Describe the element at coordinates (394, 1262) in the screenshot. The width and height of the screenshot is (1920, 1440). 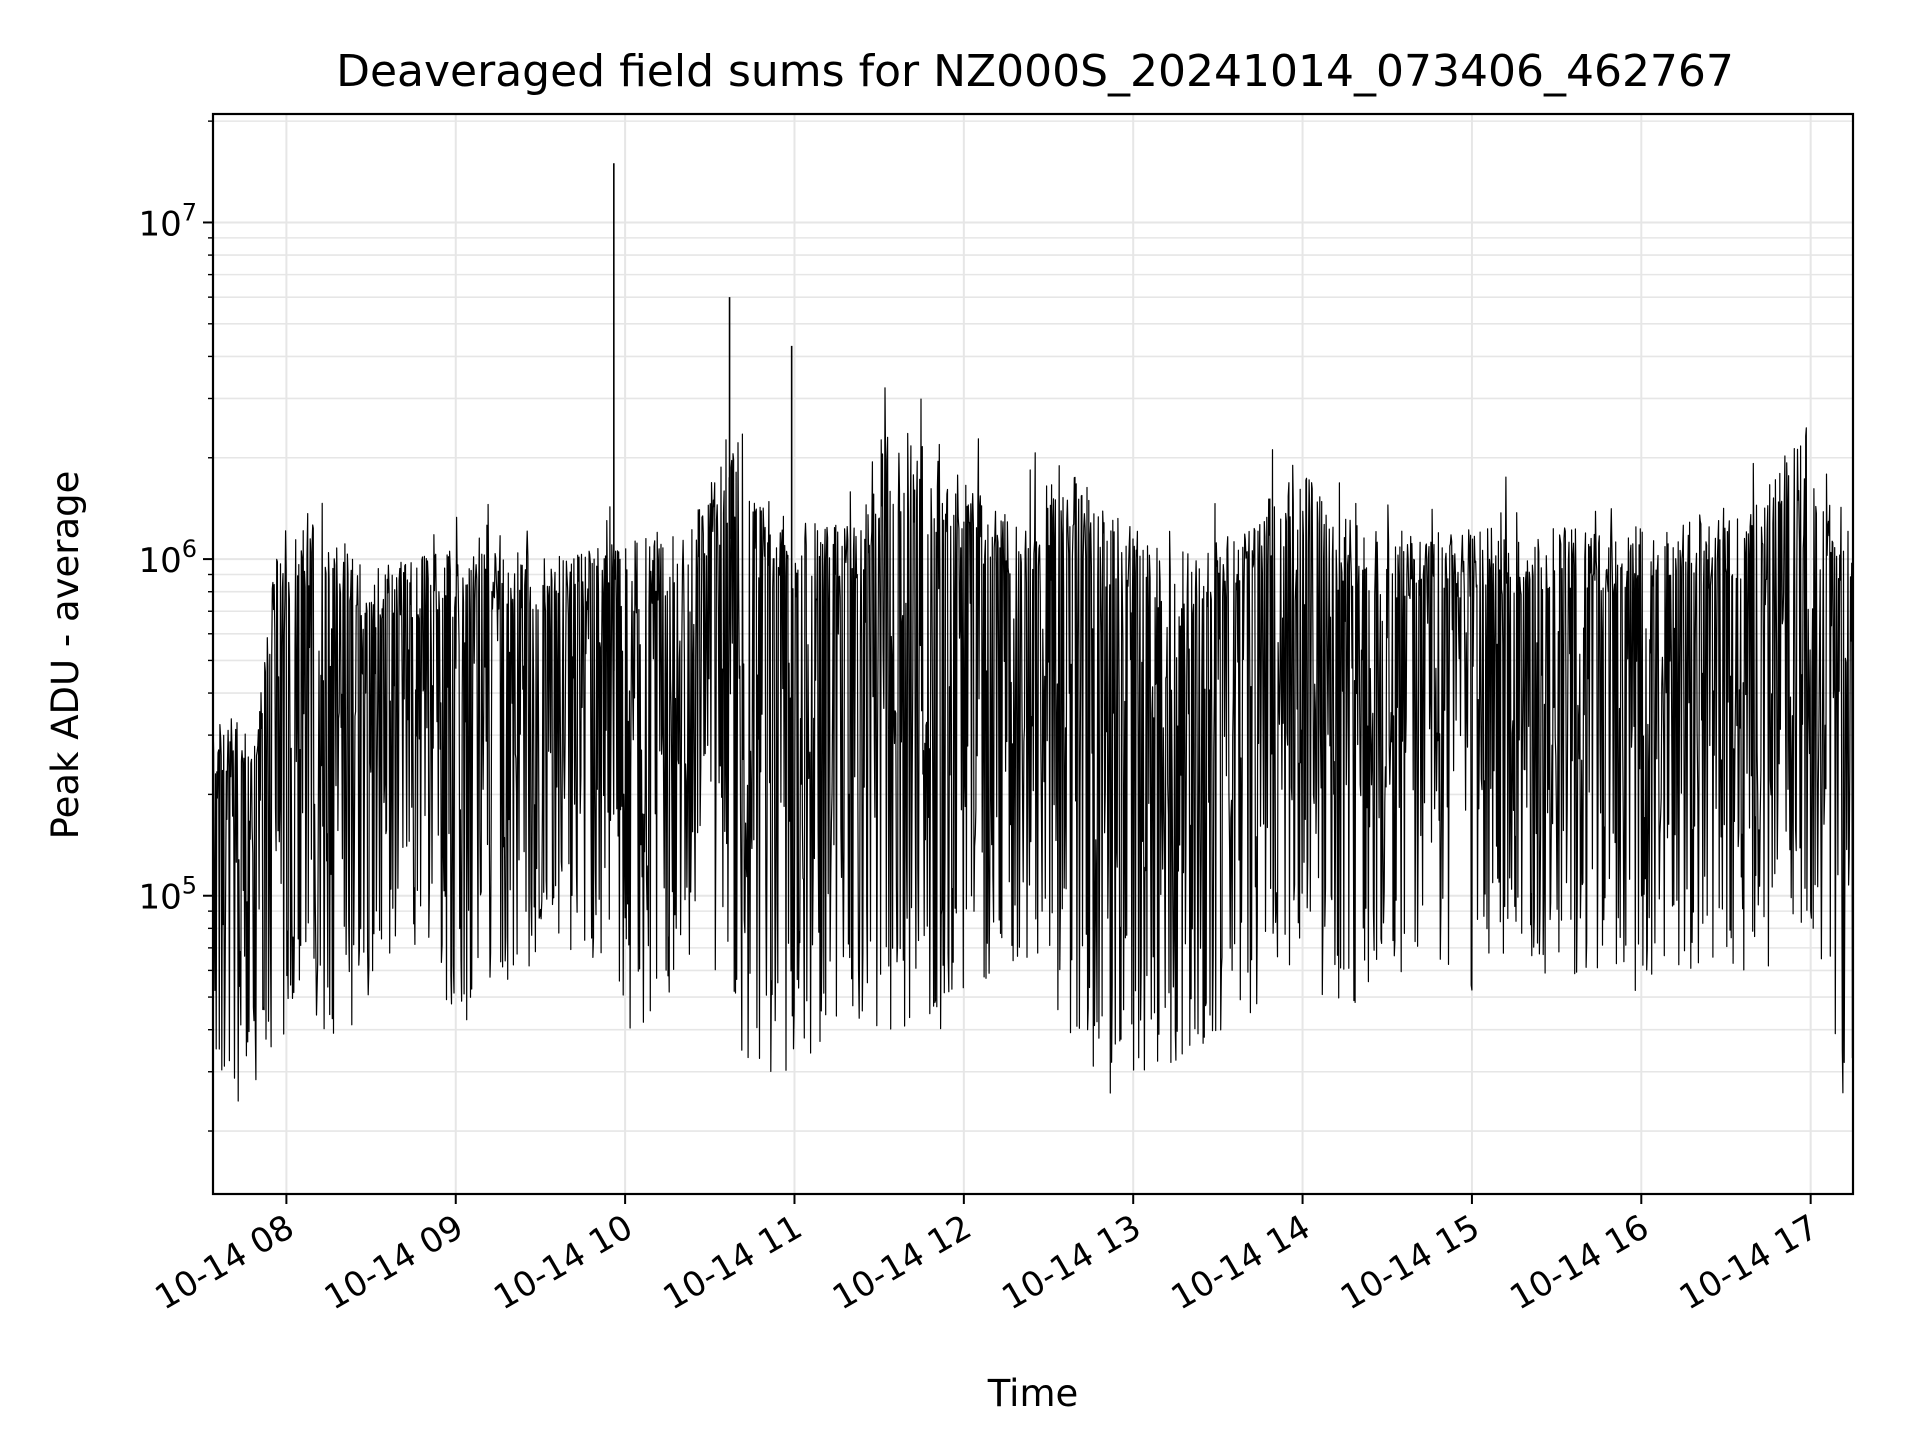
I see `x-tick-label: 10-14 09` at that location.